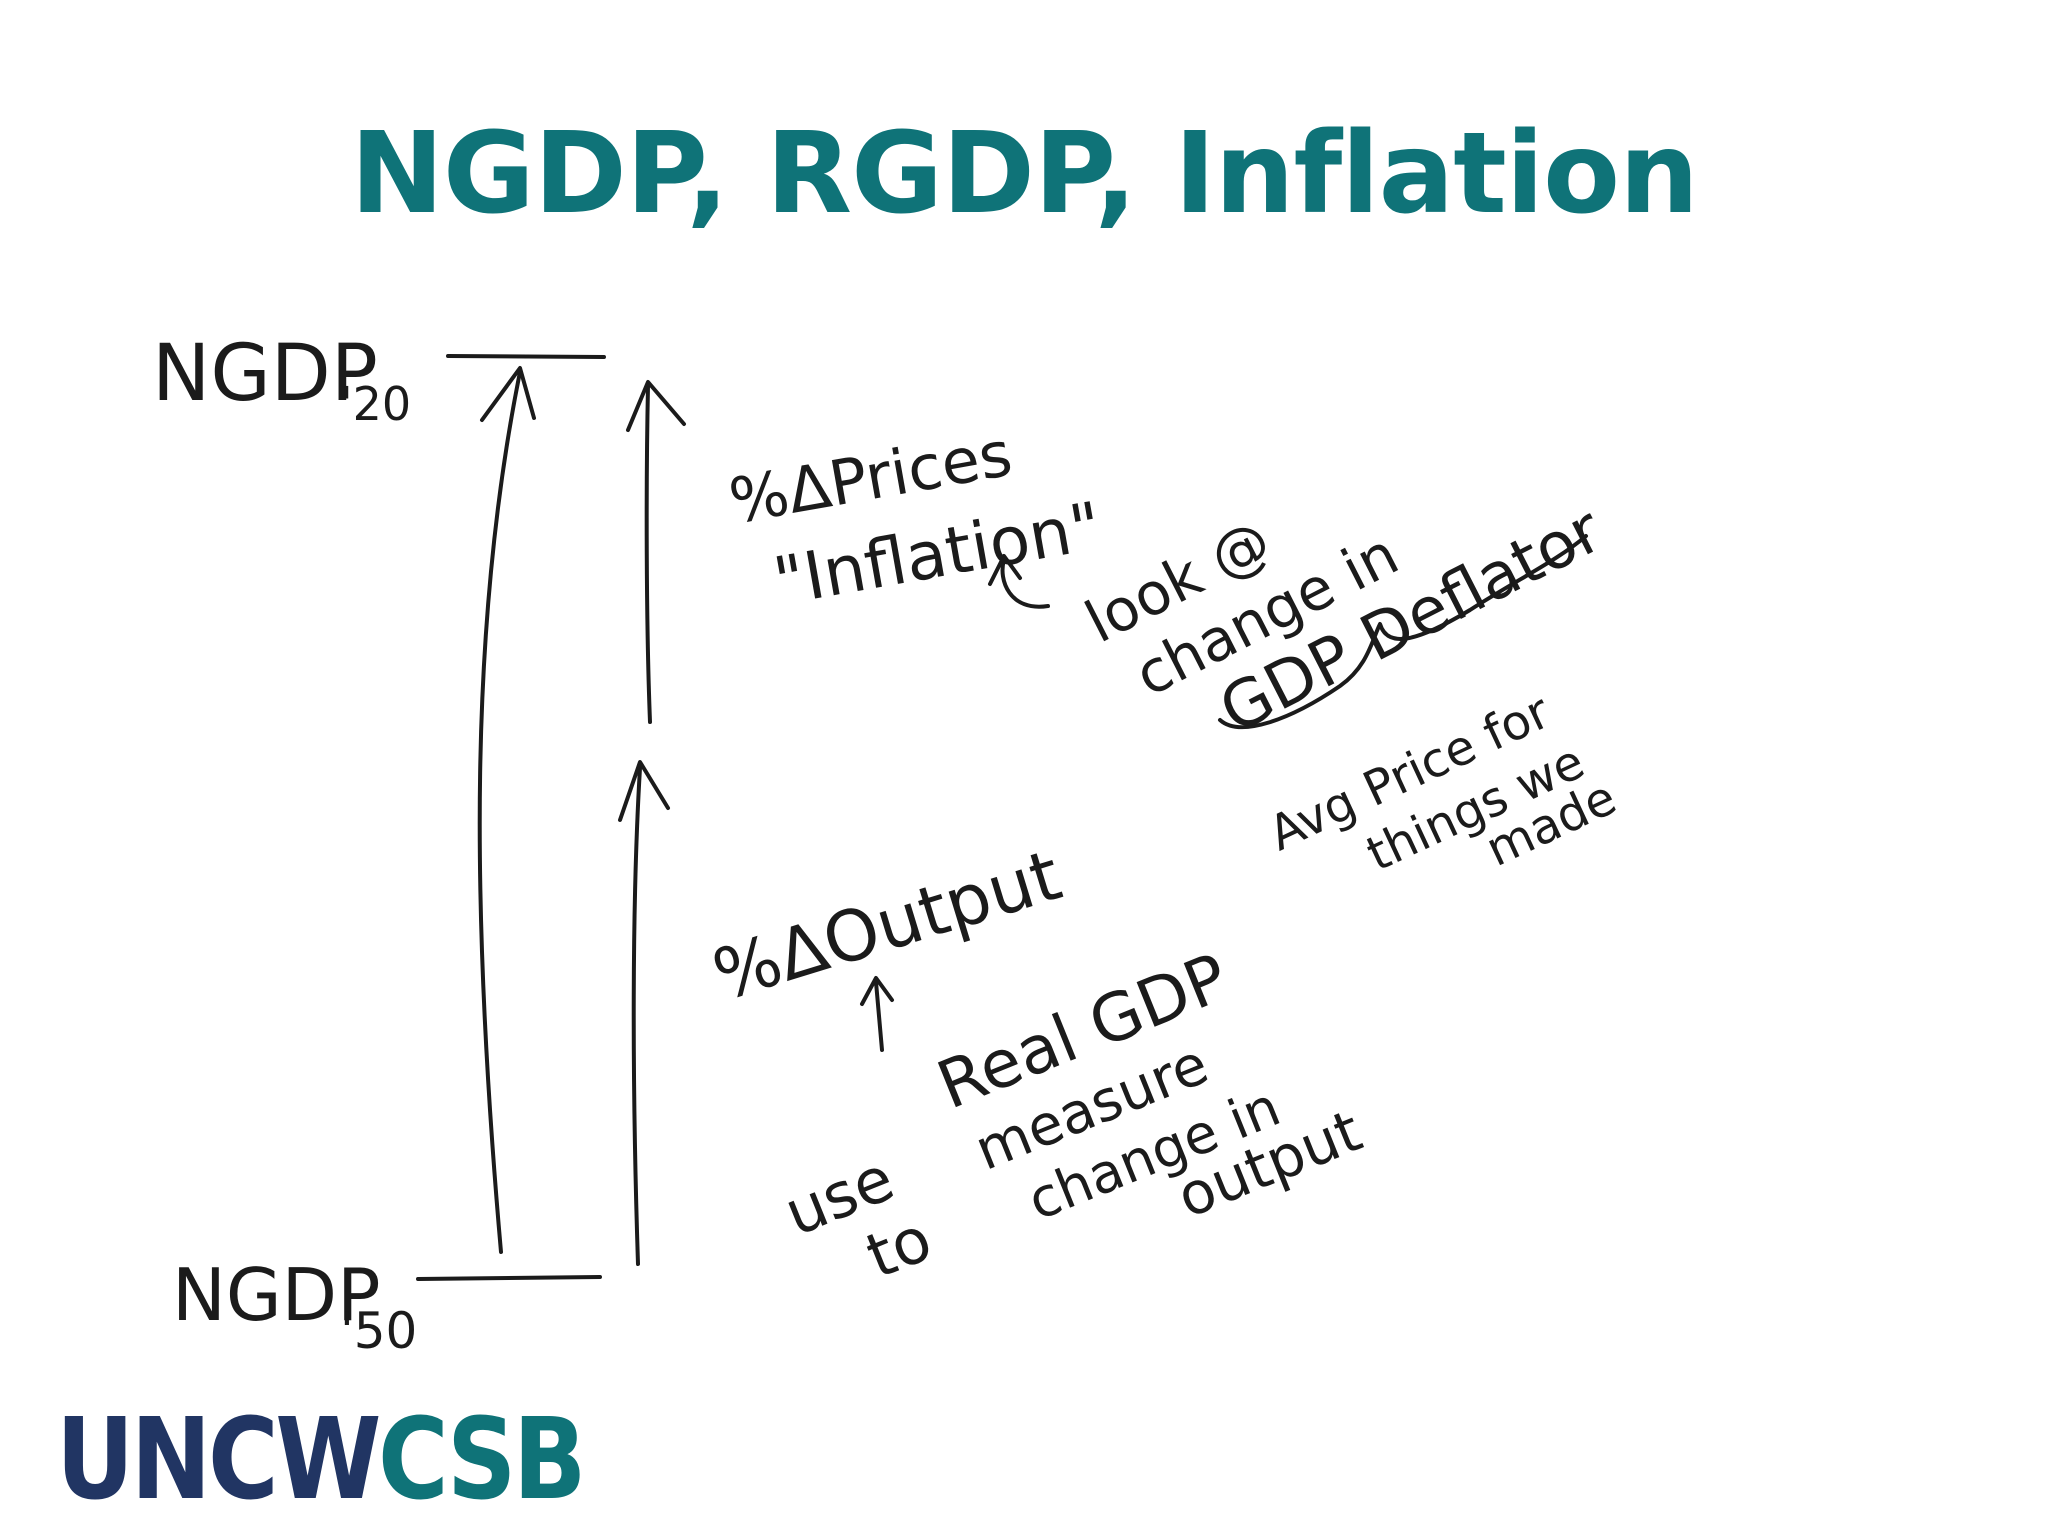  I want to click on ngdp-bottom-label-group: NGDP '50, so click(294, 1306).